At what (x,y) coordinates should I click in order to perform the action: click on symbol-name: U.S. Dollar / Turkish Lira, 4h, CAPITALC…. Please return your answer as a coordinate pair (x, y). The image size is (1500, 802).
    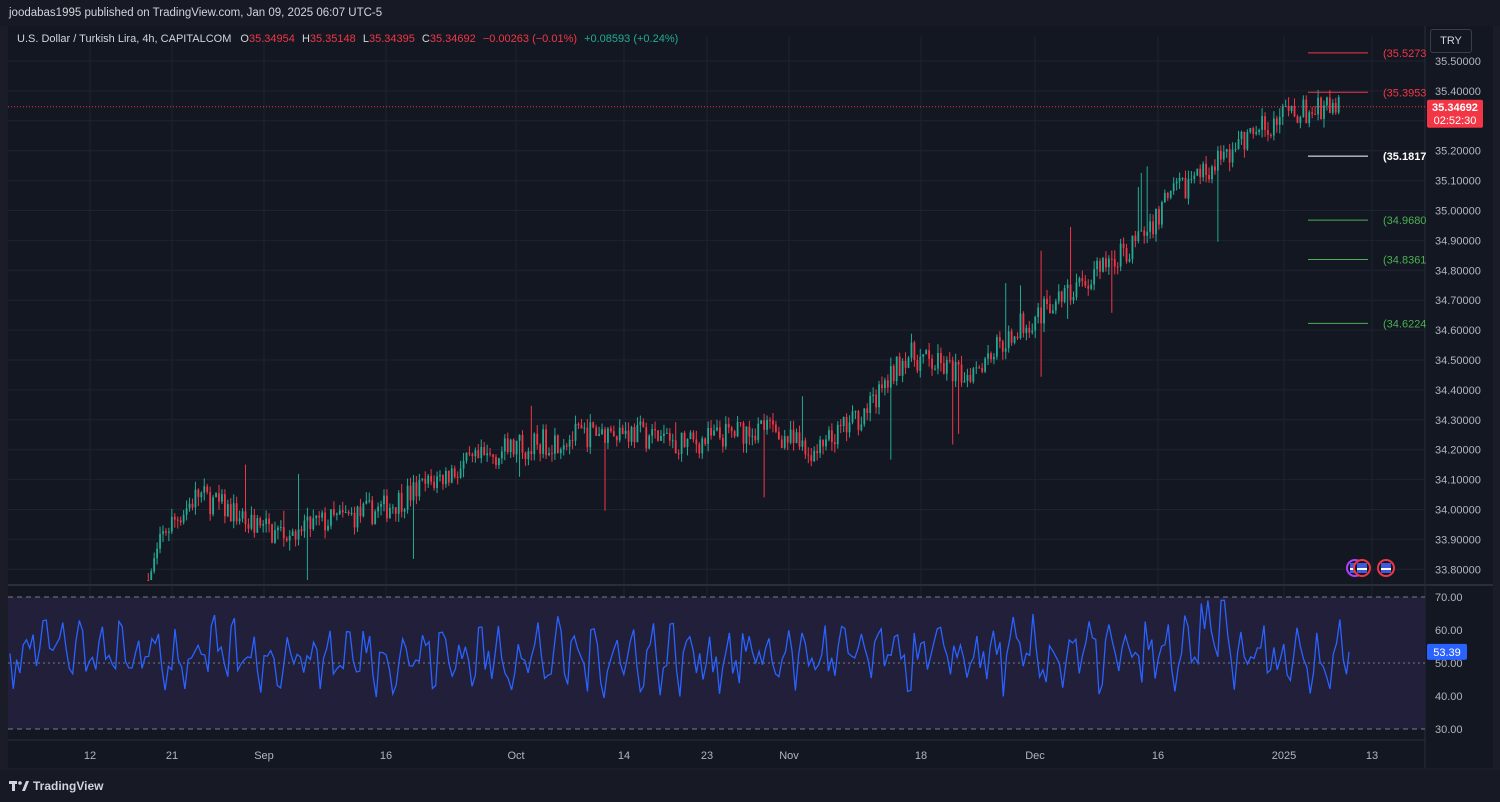
    Looking at the image, I should click on (124, 39).